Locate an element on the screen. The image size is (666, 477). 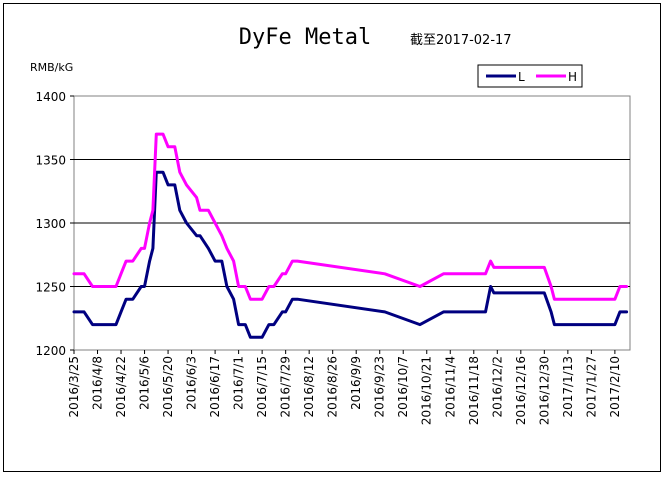
x-tick-label: 2016/6/17 is located at coordinates (215, 387).